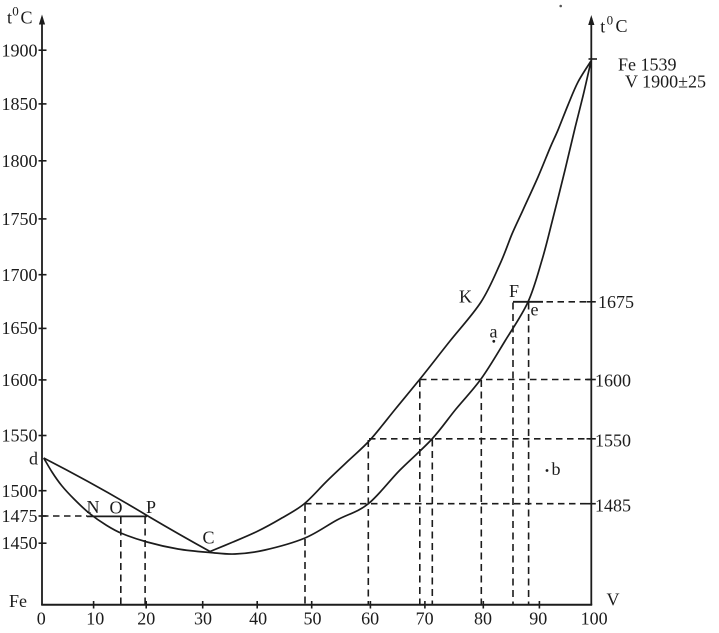  I want to click on svg-text: 100, so click(594, 619).